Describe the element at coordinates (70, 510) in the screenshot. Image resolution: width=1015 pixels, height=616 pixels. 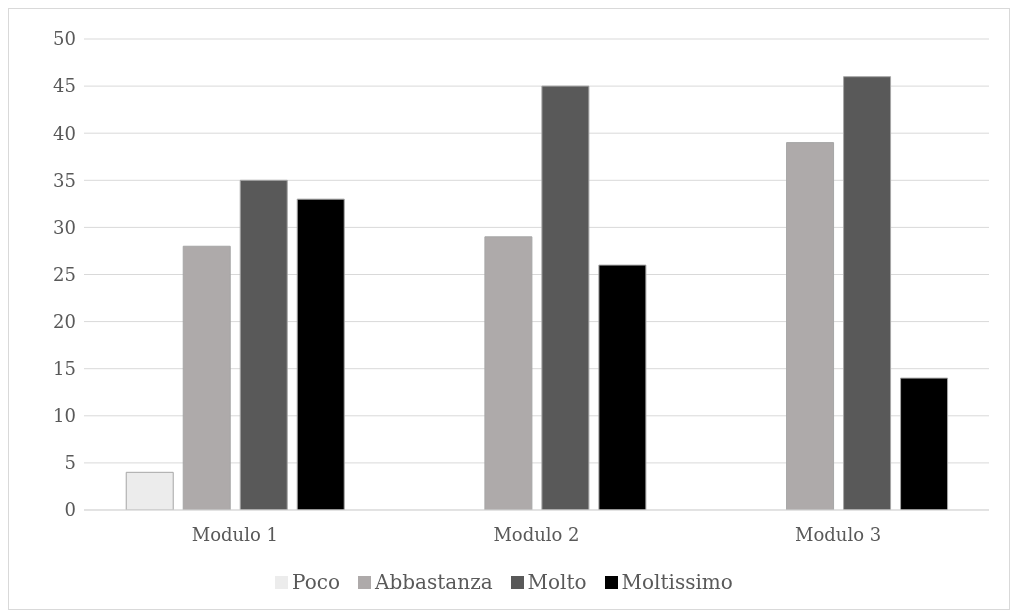
I see `y-tick-label: 0` at that location.